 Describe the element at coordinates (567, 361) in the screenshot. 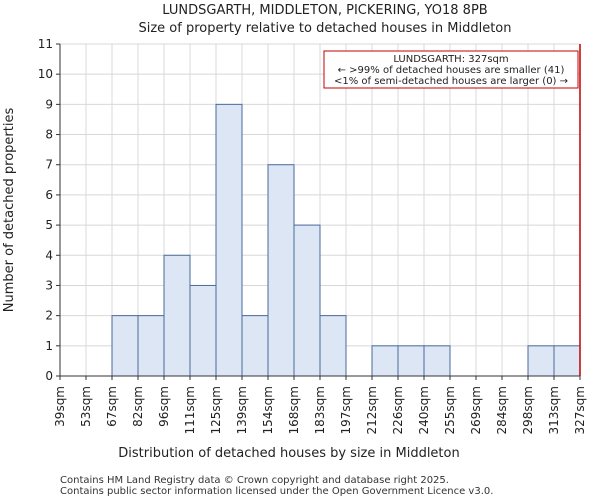

I see `bar-313sqm` at that location.